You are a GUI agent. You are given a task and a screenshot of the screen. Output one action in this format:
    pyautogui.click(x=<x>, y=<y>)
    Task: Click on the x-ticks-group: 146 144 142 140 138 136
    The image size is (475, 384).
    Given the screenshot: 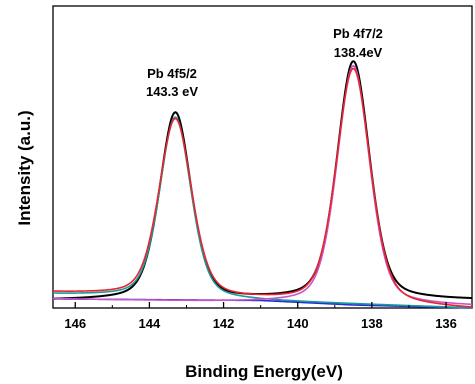 What is the action you would take?
    pyautogui.click(x=260, y=316)
    